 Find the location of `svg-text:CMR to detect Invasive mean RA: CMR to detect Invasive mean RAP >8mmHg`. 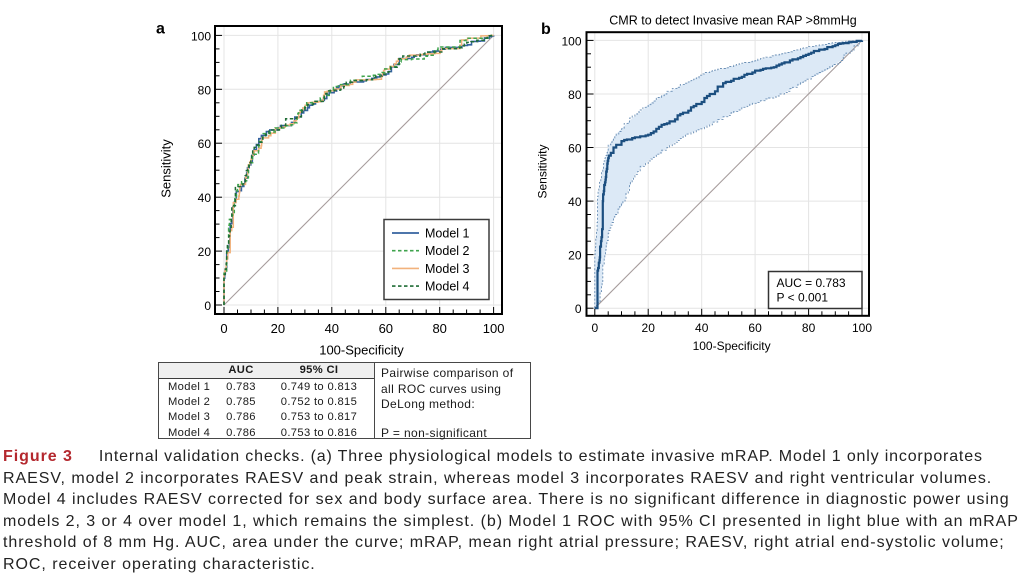

svg-text:CMR to detect Invasive mean RA: CMR to detect Invasive mean RAP >8mmHg is located at coordinates (732, 21).